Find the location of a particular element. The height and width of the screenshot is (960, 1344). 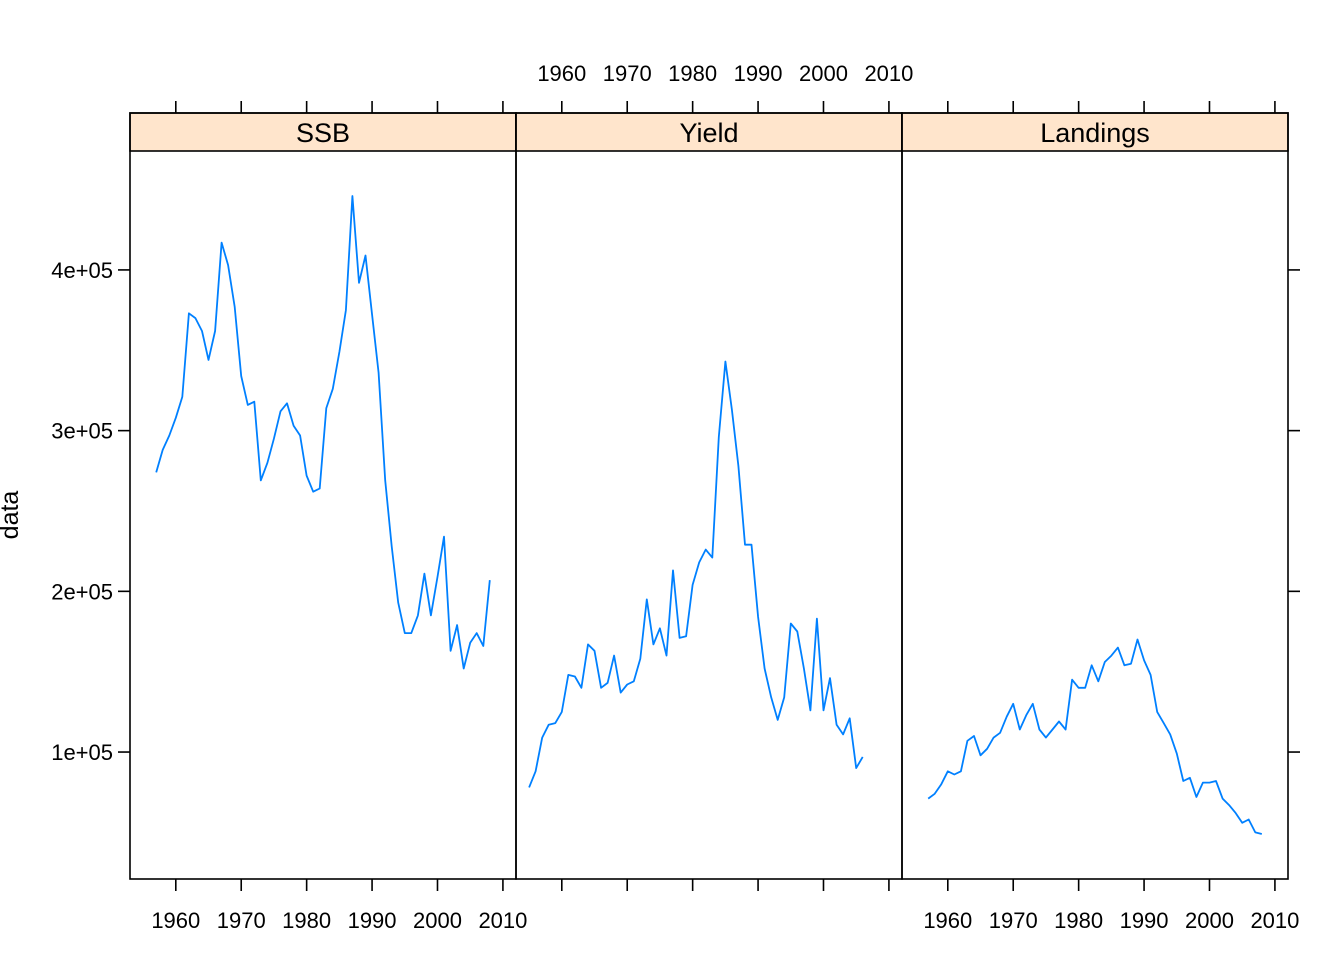

x-tick-label-top-yield: 2010 is located at coordinates (888, 73).